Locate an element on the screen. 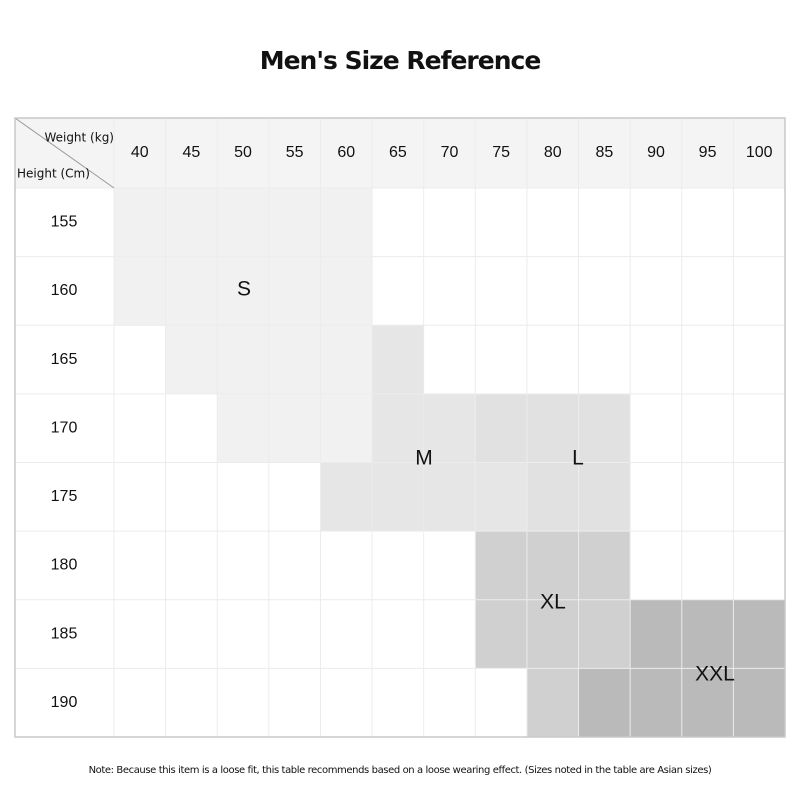 The width and height of the screenshot is (800, 800). weight-header: 70 is located at coordinates (450, 152).